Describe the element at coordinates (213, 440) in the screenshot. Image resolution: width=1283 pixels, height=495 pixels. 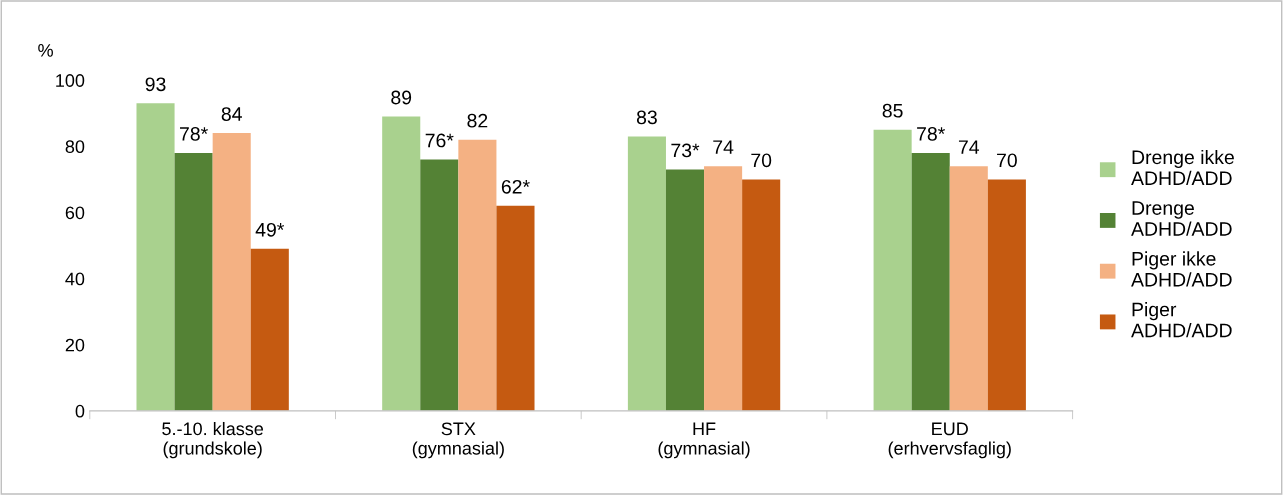
I see `x-tick-label: 5.-10. klasse (grundskole)` at that location.